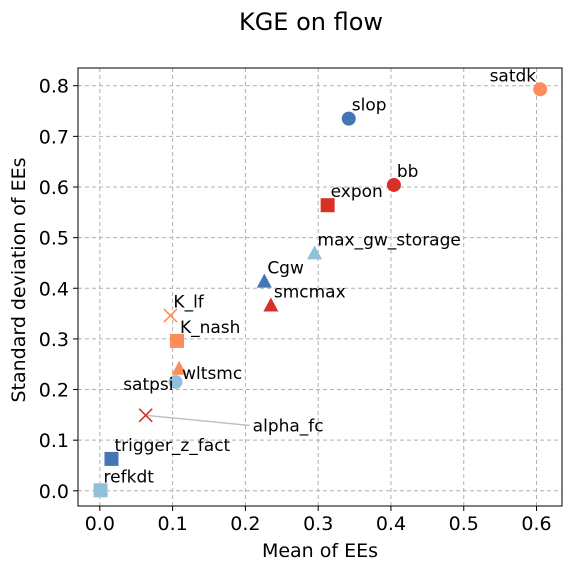  I want to click on point-max-gw-storage, so click(315, 252).